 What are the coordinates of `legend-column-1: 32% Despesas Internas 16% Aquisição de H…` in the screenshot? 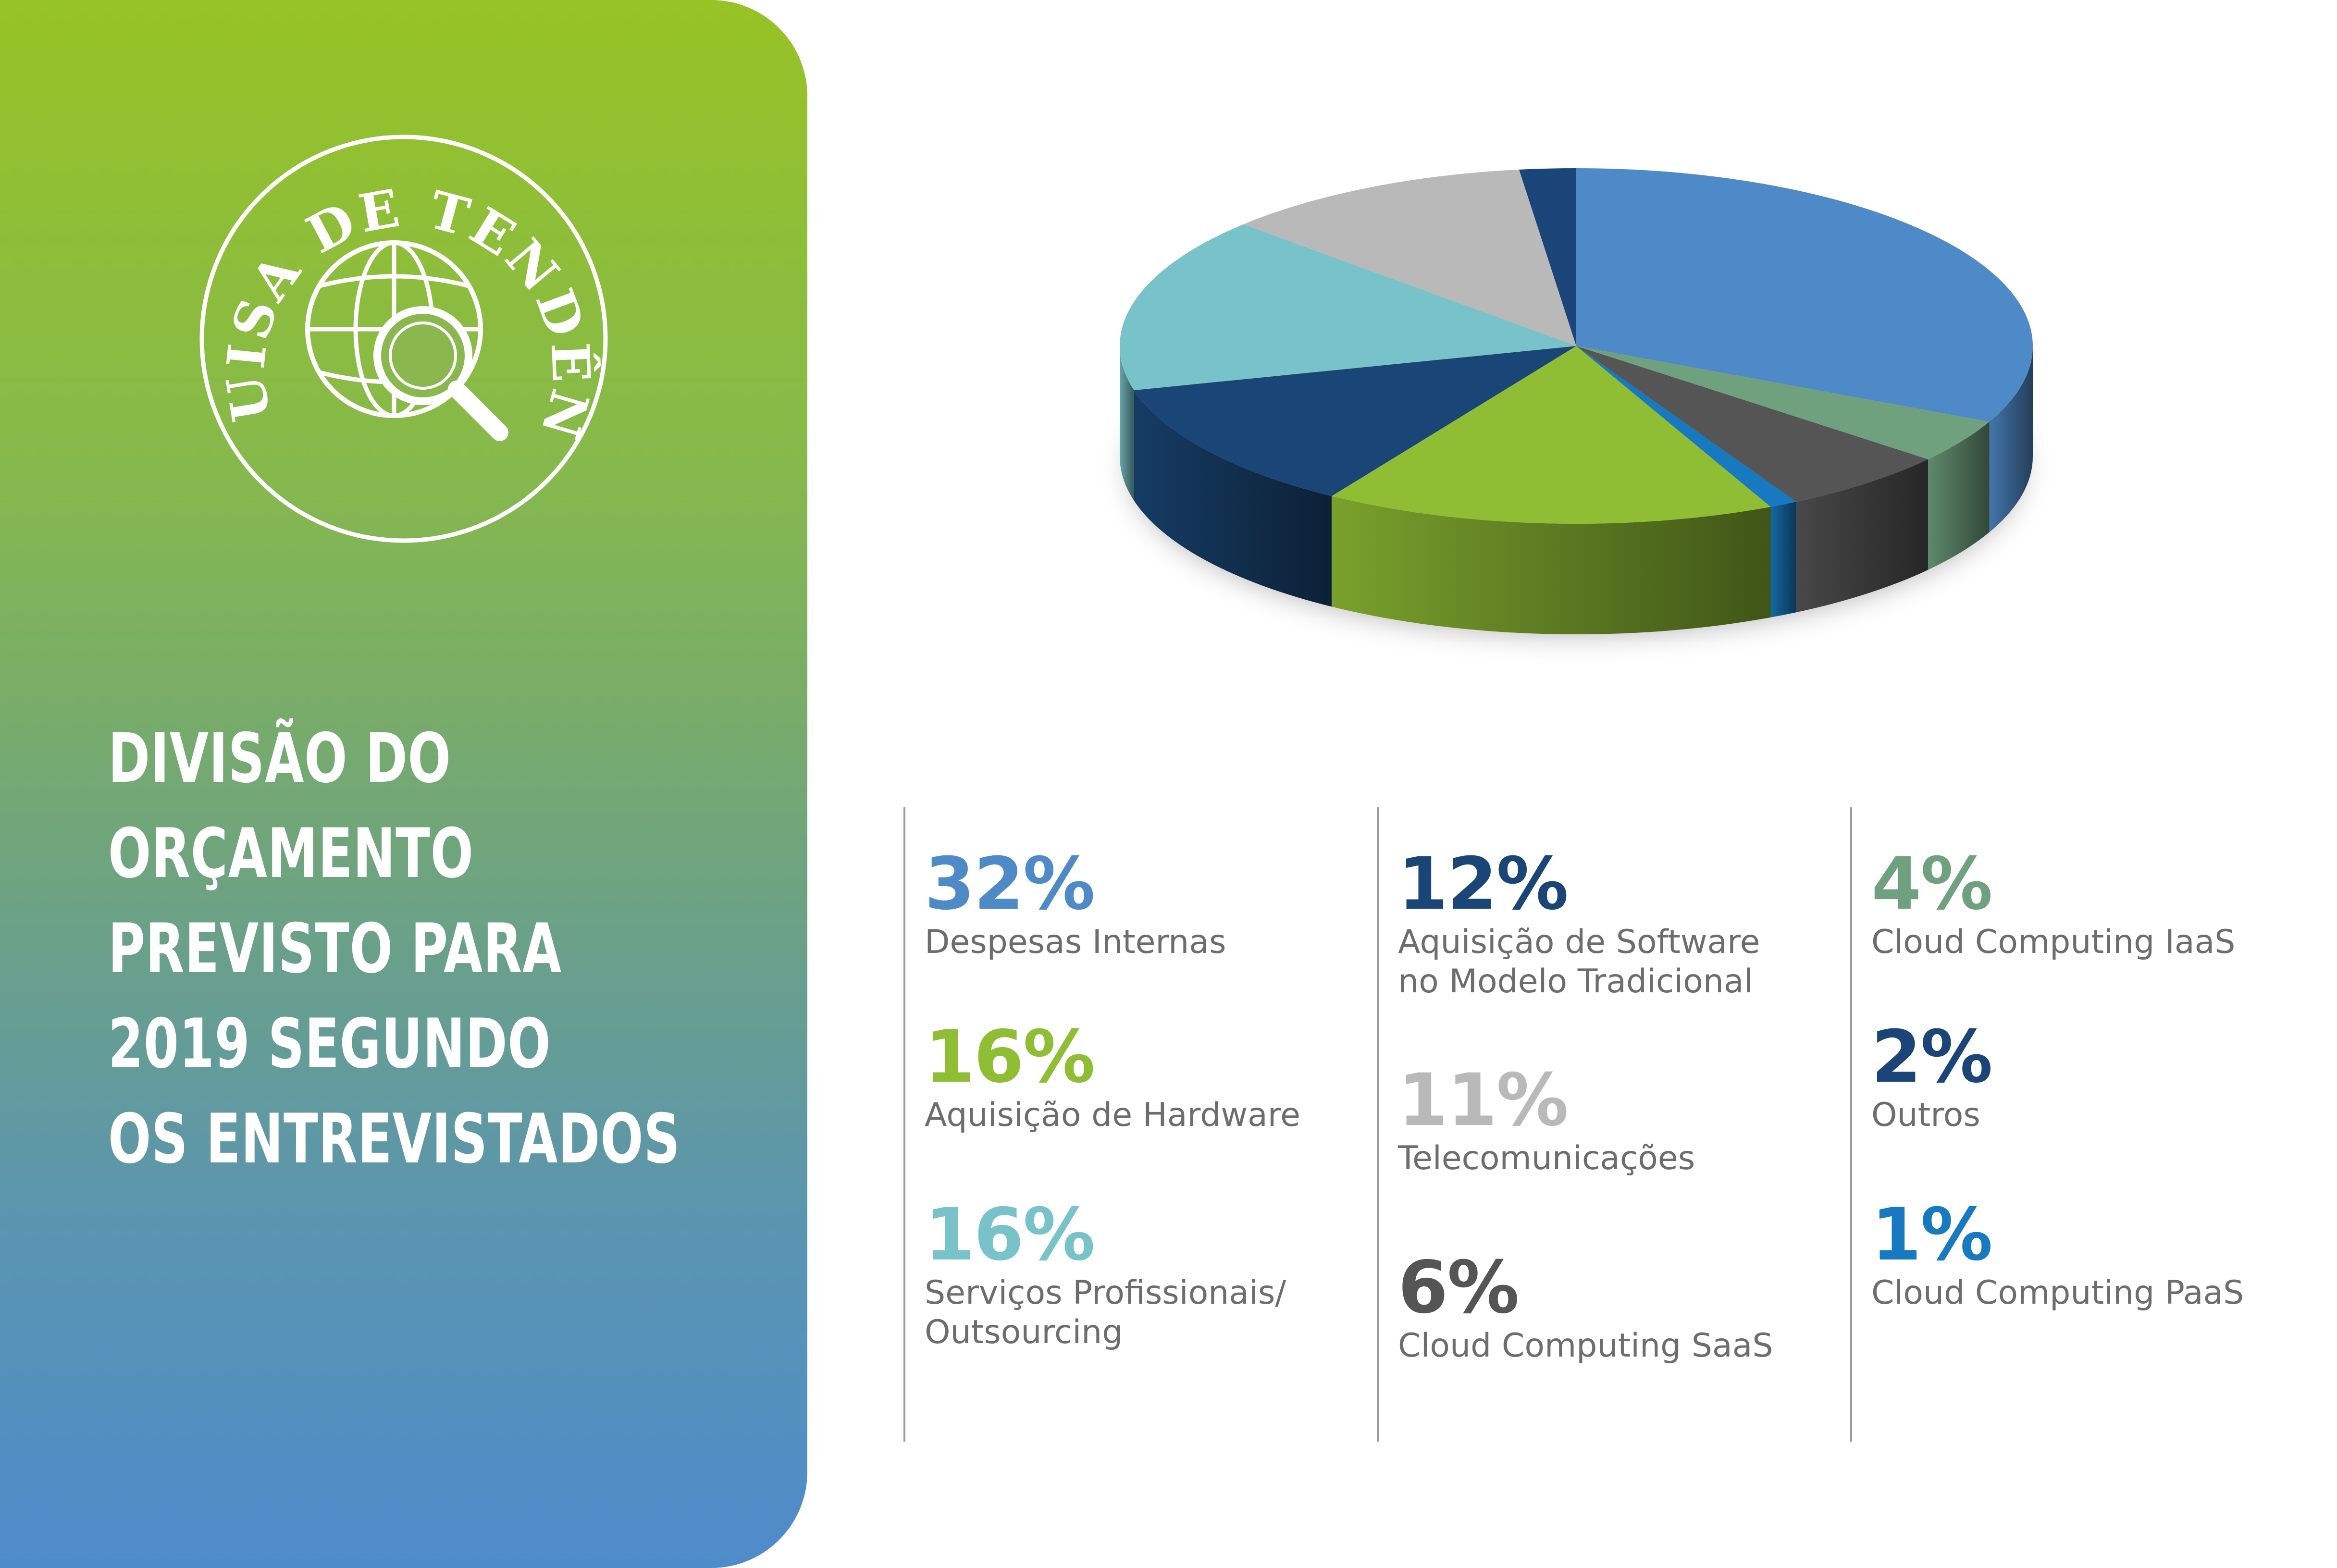 It's located at (1139, 1124).